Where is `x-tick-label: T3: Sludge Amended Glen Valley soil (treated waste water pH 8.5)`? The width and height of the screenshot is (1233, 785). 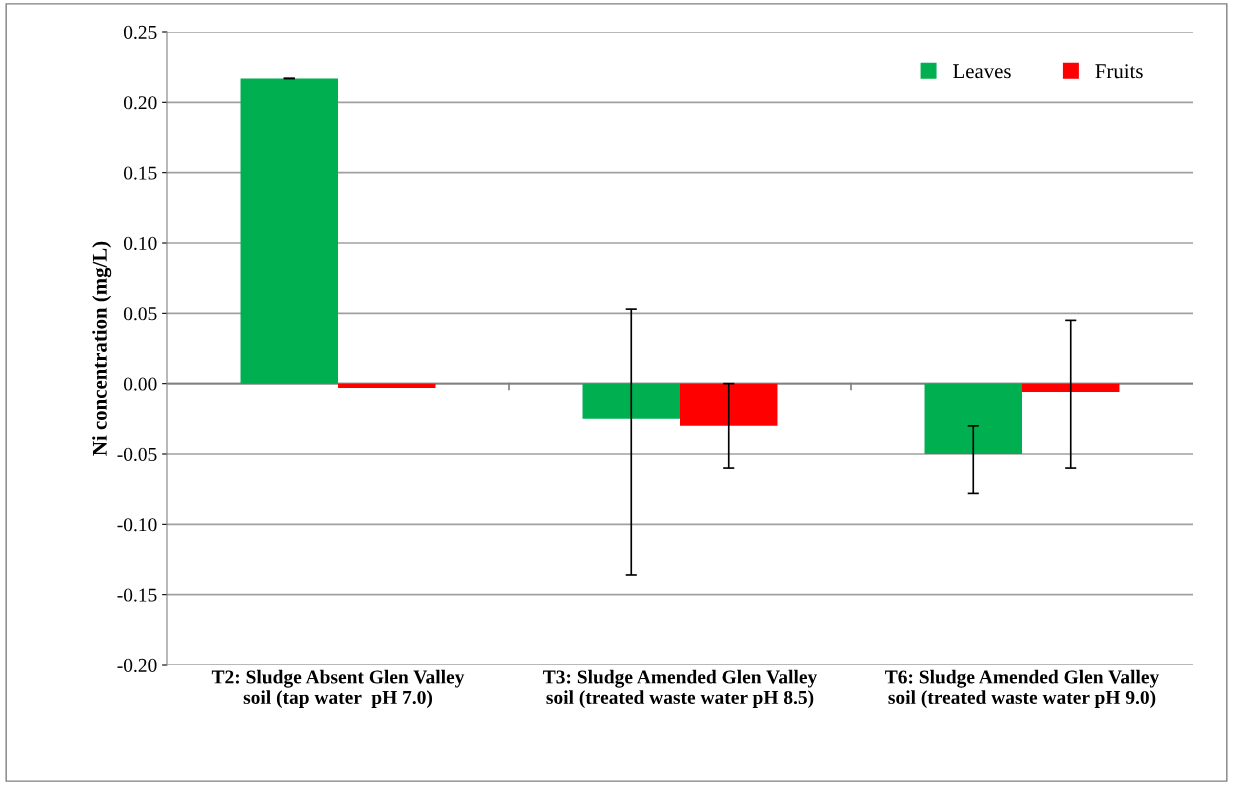 x-tick-label: T3: Sludge Amended Glen Valley soil (treated waste water pH 8.5) is located at coordinates (680, 688).